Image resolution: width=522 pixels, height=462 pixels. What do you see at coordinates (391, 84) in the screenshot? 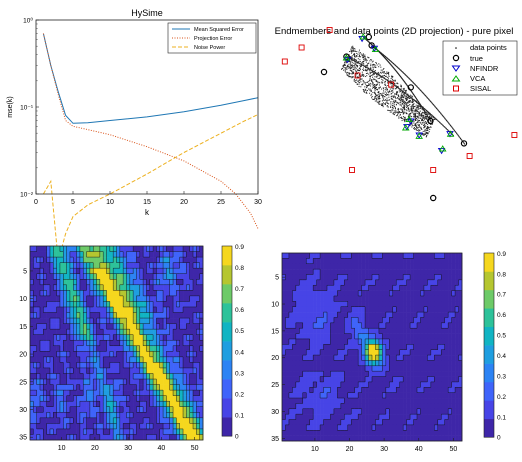
I see `marker-sisal` at bounding box center [391, 84].